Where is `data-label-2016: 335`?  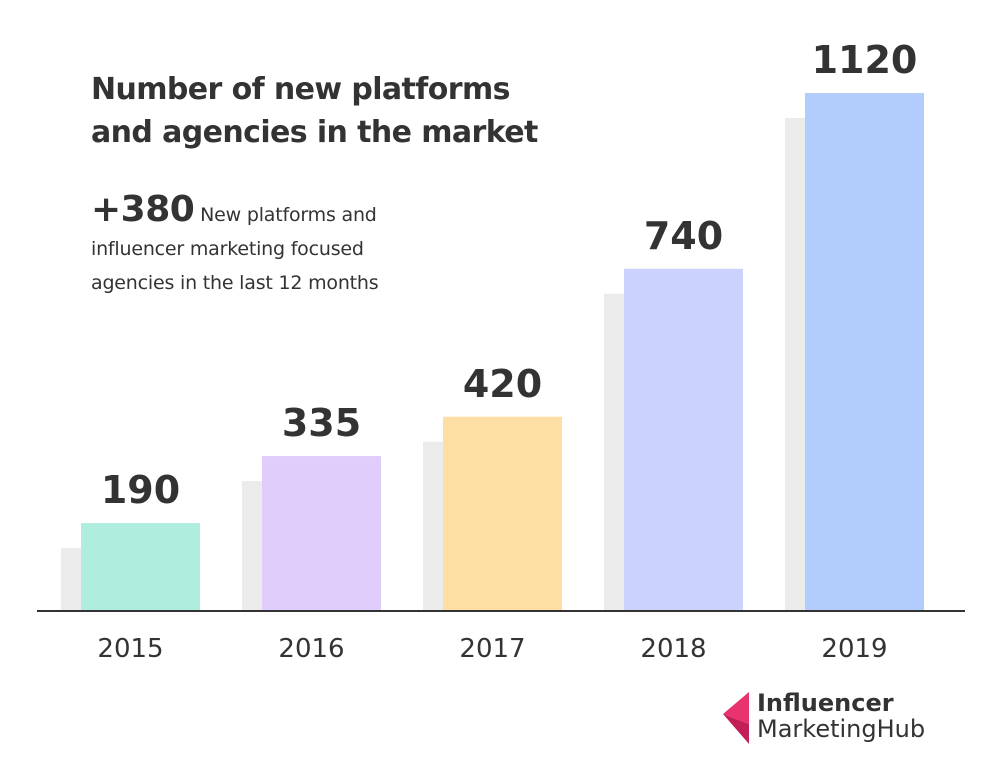 data-label-2016: 335 is located at coordinates (321, 423).